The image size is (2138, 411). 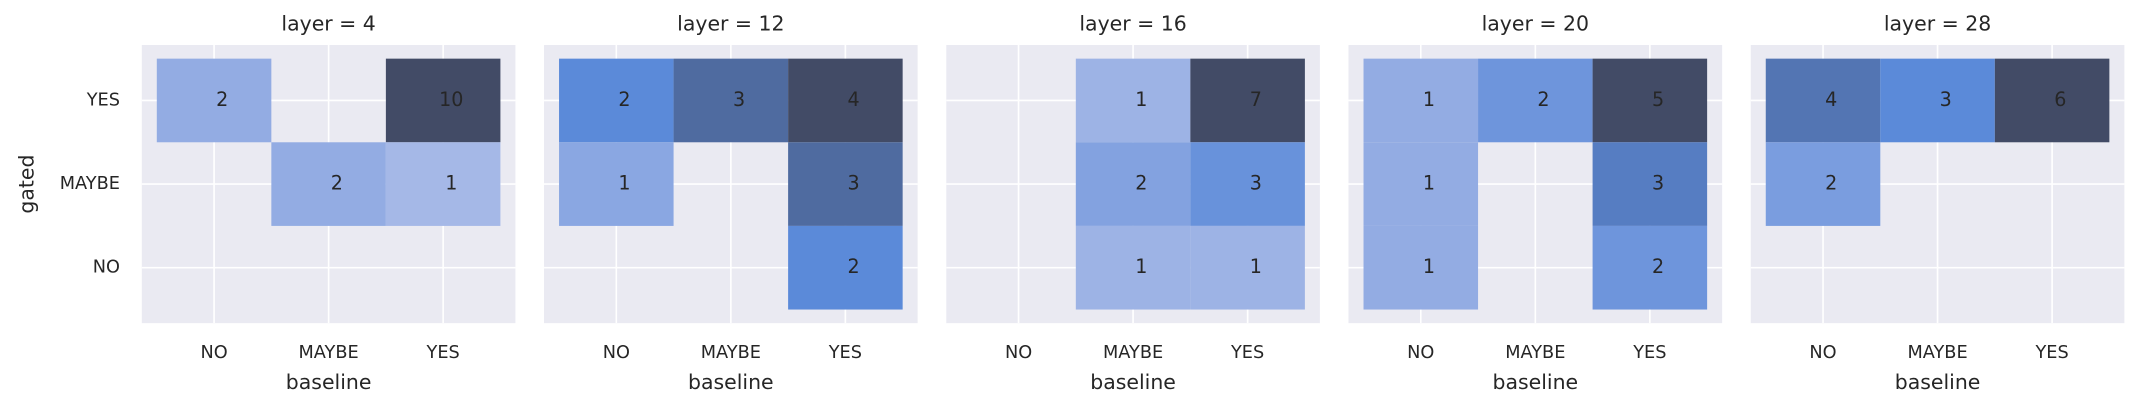 I want to click on y-tick-label: NO, so click(x=106, y=268).